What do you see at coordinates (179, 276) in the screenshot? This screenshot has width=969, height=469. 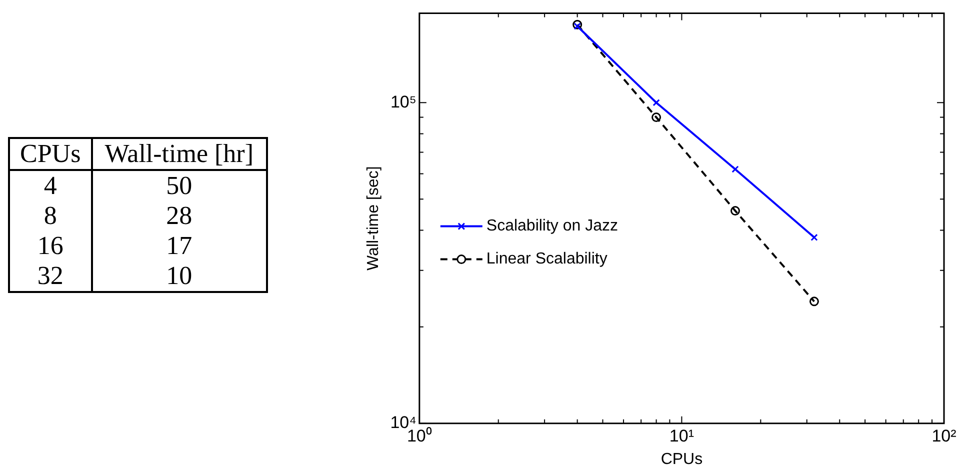 I see `data-label: 10` at bounding box center [179, 276].